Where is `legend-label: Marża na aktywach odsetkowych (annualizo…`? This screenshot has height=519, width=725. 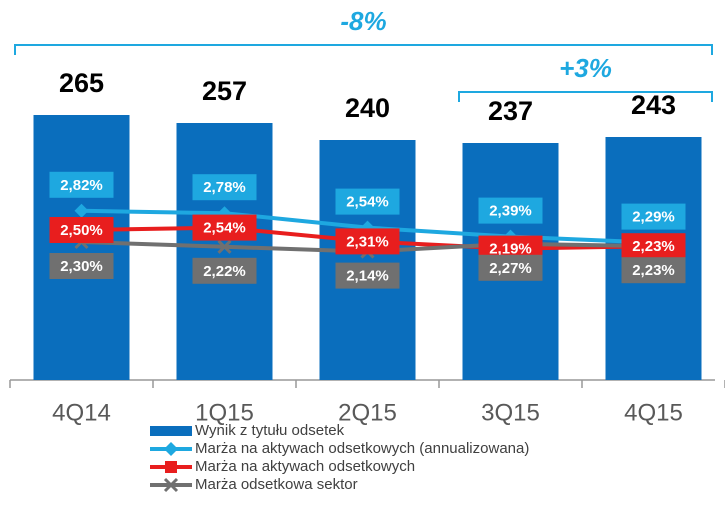
legend-label: Marża na aktywach odsetkowych (annualizo… is located at coordinates (362, 448).